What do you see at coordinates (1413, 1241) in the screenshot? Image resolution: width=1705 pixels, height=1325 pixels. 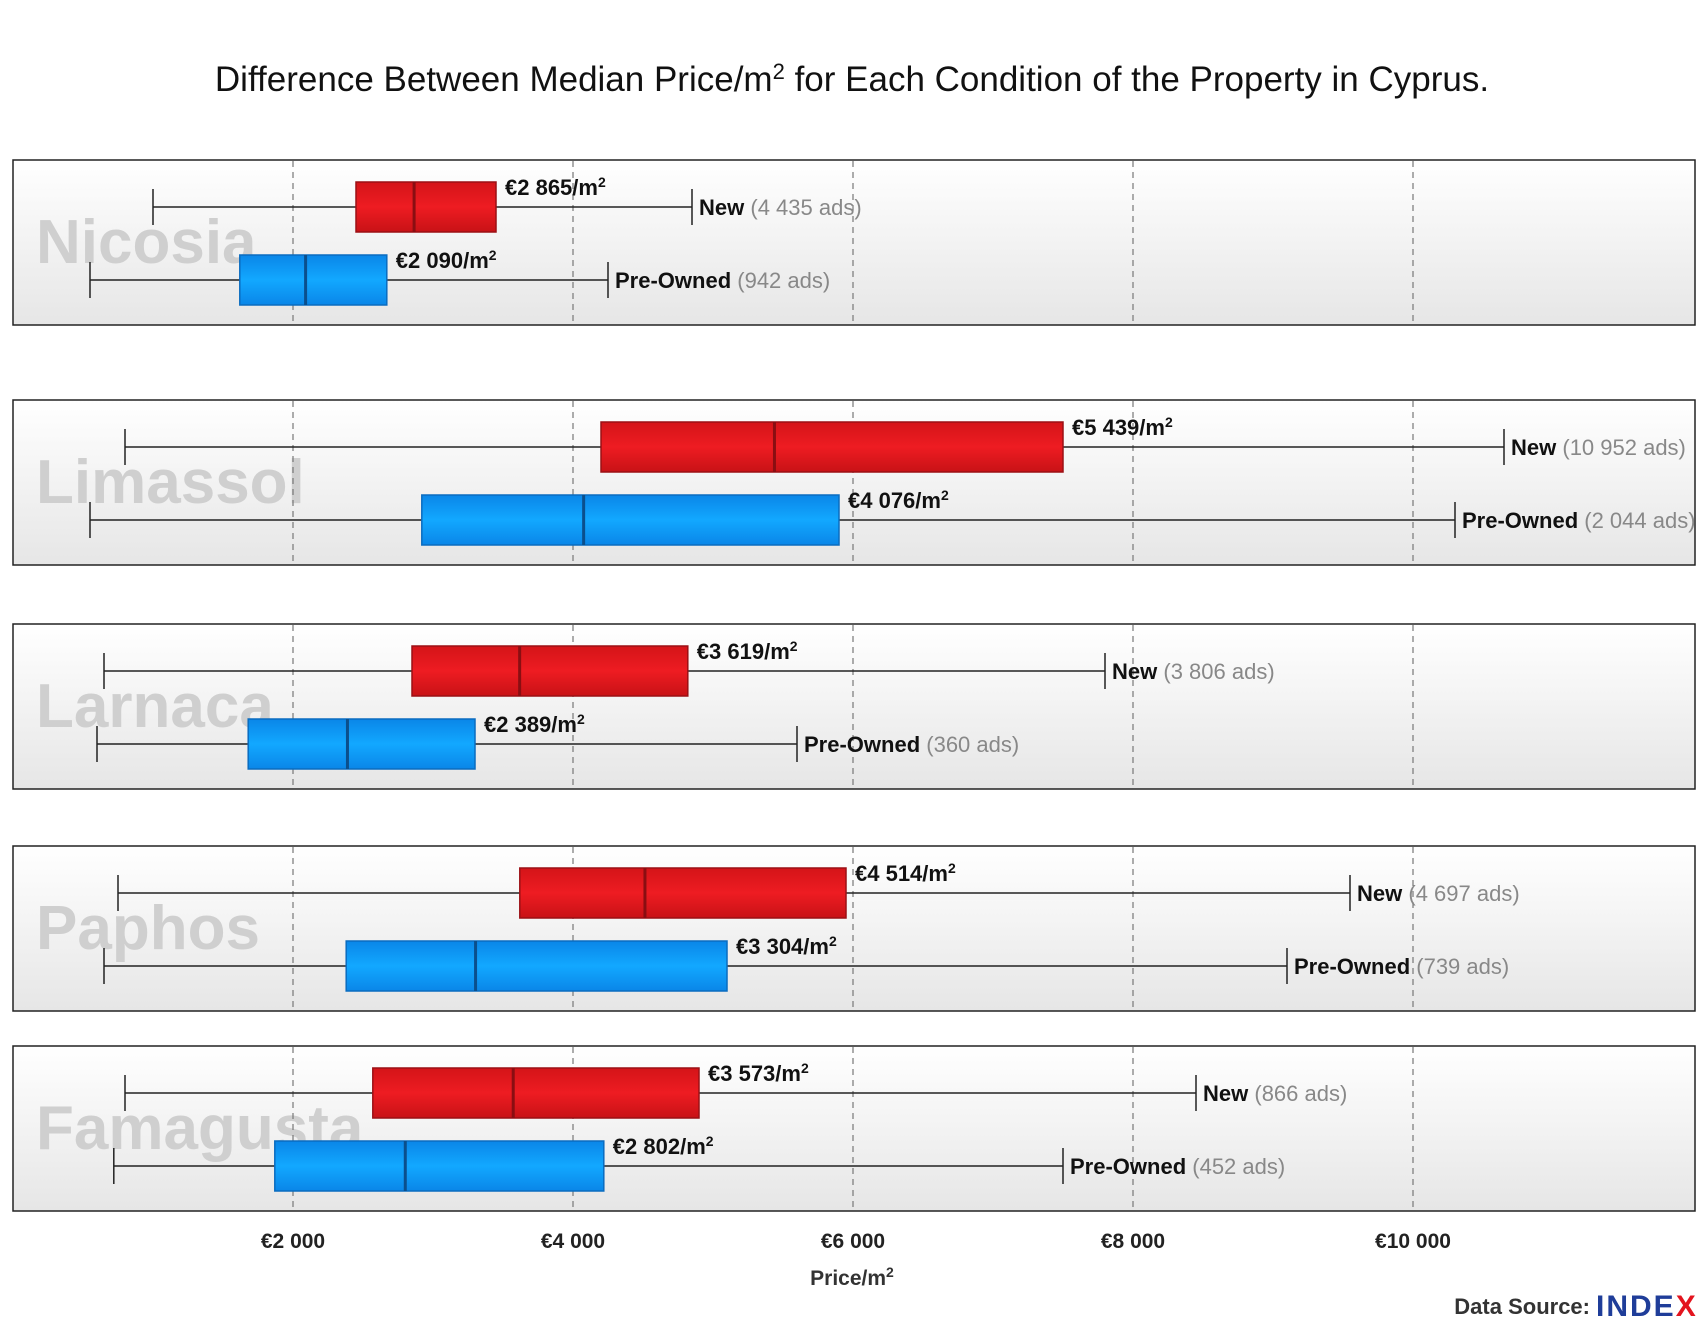 I see `x-tick-label: €10 000` at bounding box center [1413, 1241].